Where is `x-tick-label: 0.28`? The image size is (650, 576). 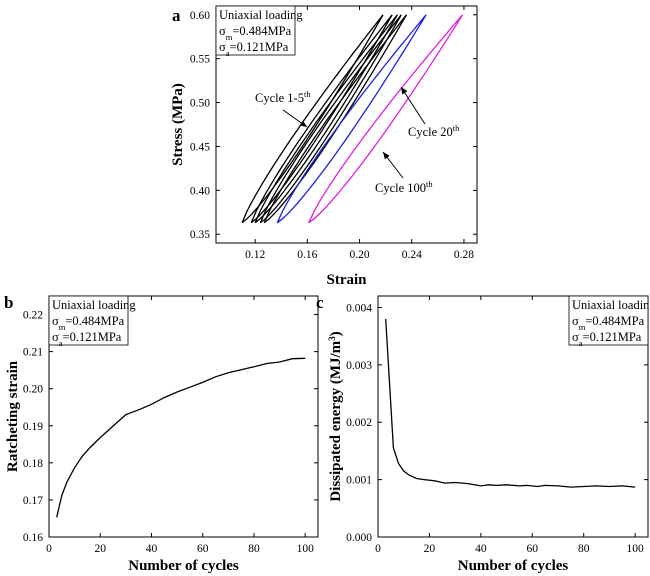
x-tick-label: 0.28 is located at coordinates (464, 255).